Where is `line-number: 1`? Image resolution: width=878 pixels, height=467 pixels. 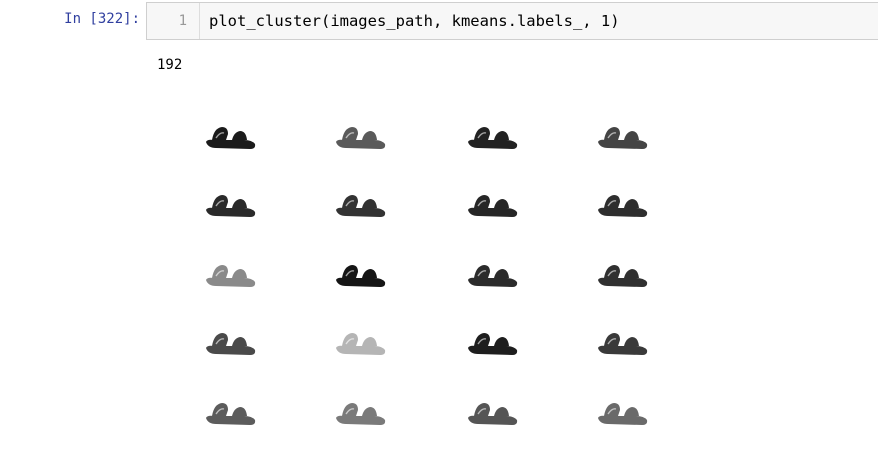
line-number: 1 is located at coordinates (182, 21).